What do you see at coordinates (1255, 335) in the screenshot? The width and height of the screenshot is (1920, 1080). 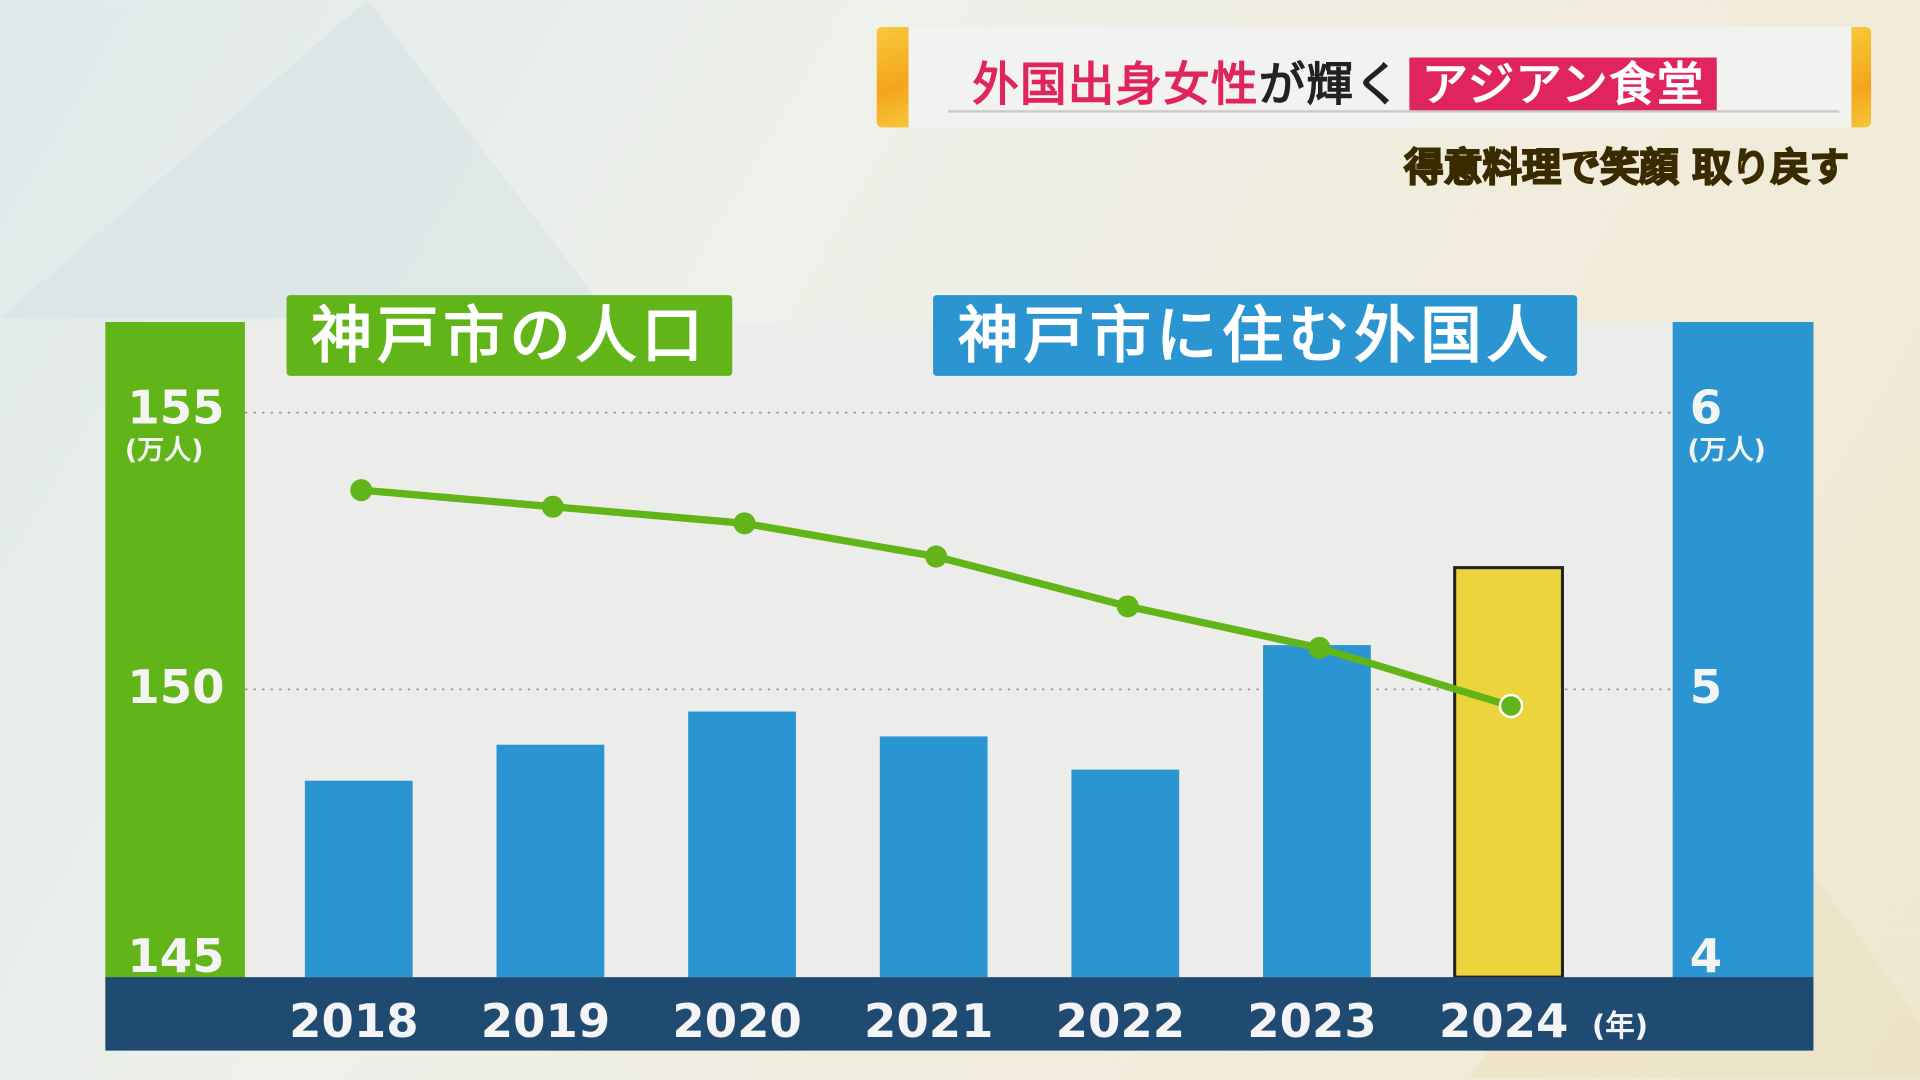 I see `legend-foreign-residents: 神戸市に住む外国人` at bounding box center [1255, 335].